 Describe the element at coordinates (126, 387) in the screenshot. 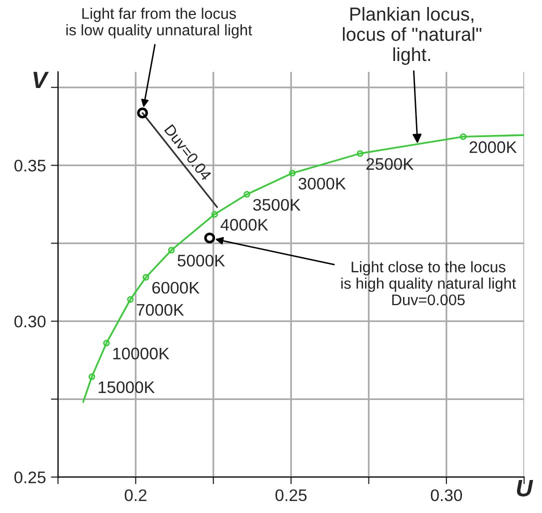

I see `annotation: 15000K` at that location.